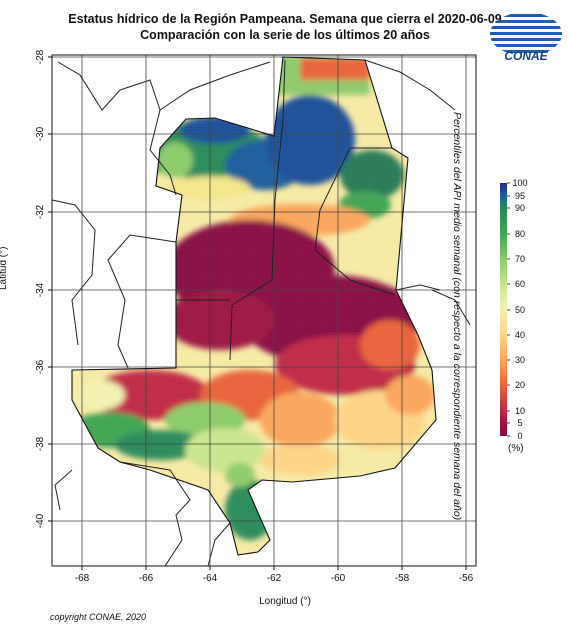  Describe the element at coordinates (516, 448) in the screenshot. I see `legend-unit: (%)` at that location.